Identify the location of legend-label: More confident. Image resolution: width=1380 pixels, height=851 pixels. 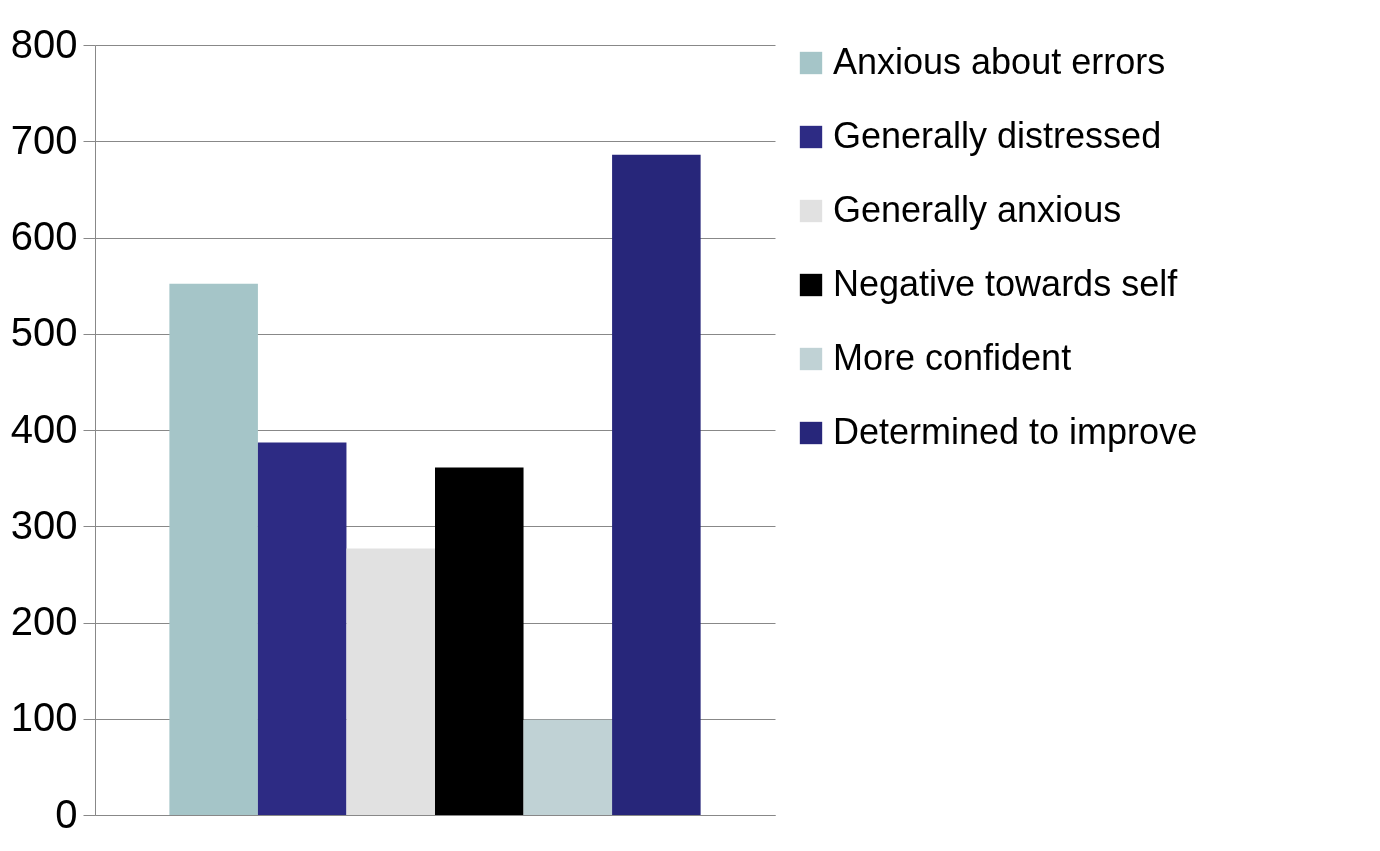
(952, 357).